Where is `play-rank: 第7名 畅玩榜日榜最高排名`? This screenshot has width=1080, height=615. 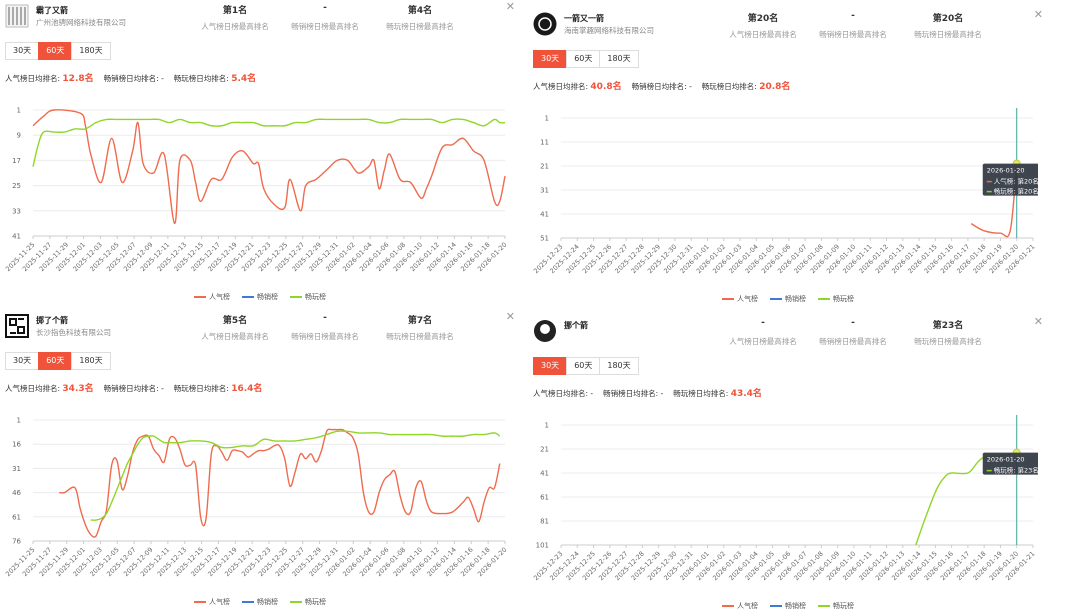 play-rank: 第7名 畅玩榜日榜最高排名 is located at coordinates (420, 327).